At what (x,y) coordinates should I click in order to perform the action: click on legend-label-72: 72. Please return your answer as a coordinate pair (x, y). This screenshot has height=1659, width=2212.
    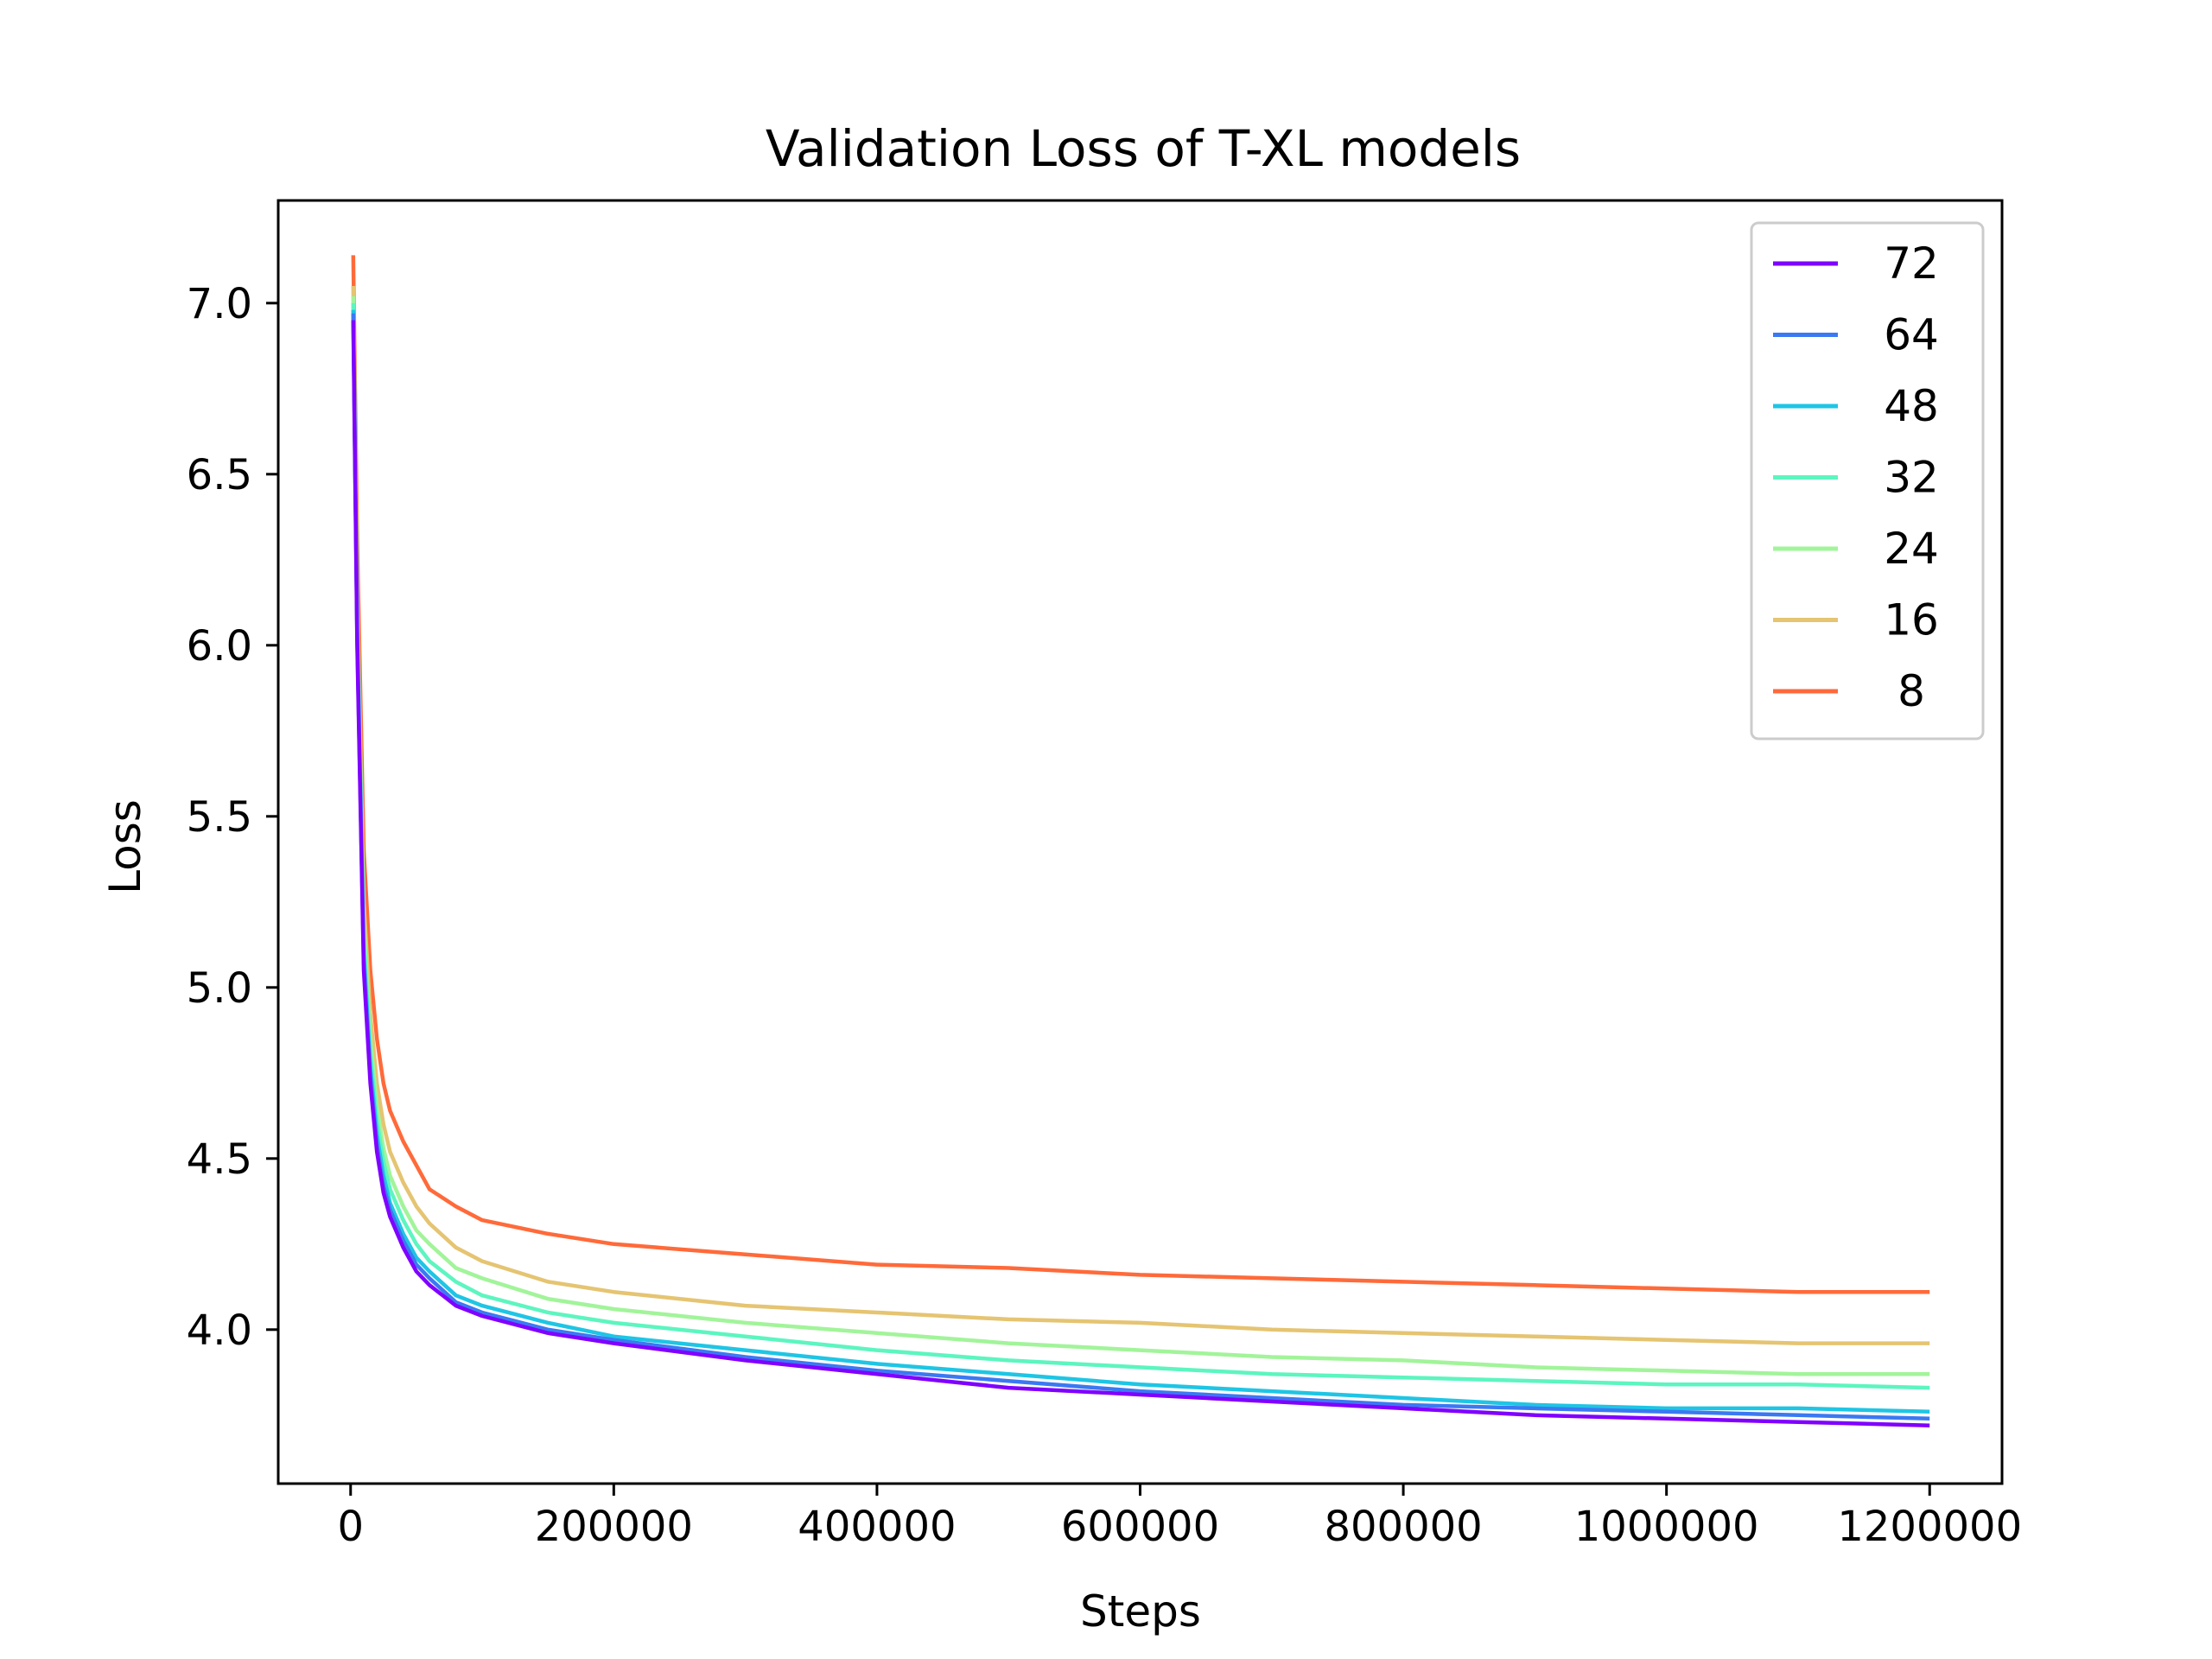
    Looking at the image, I should click on (1911, 263).